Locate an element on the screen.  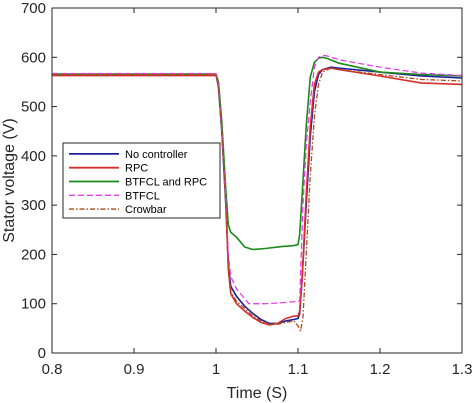
legend-label: No controller is located at coordinates (156, 155).